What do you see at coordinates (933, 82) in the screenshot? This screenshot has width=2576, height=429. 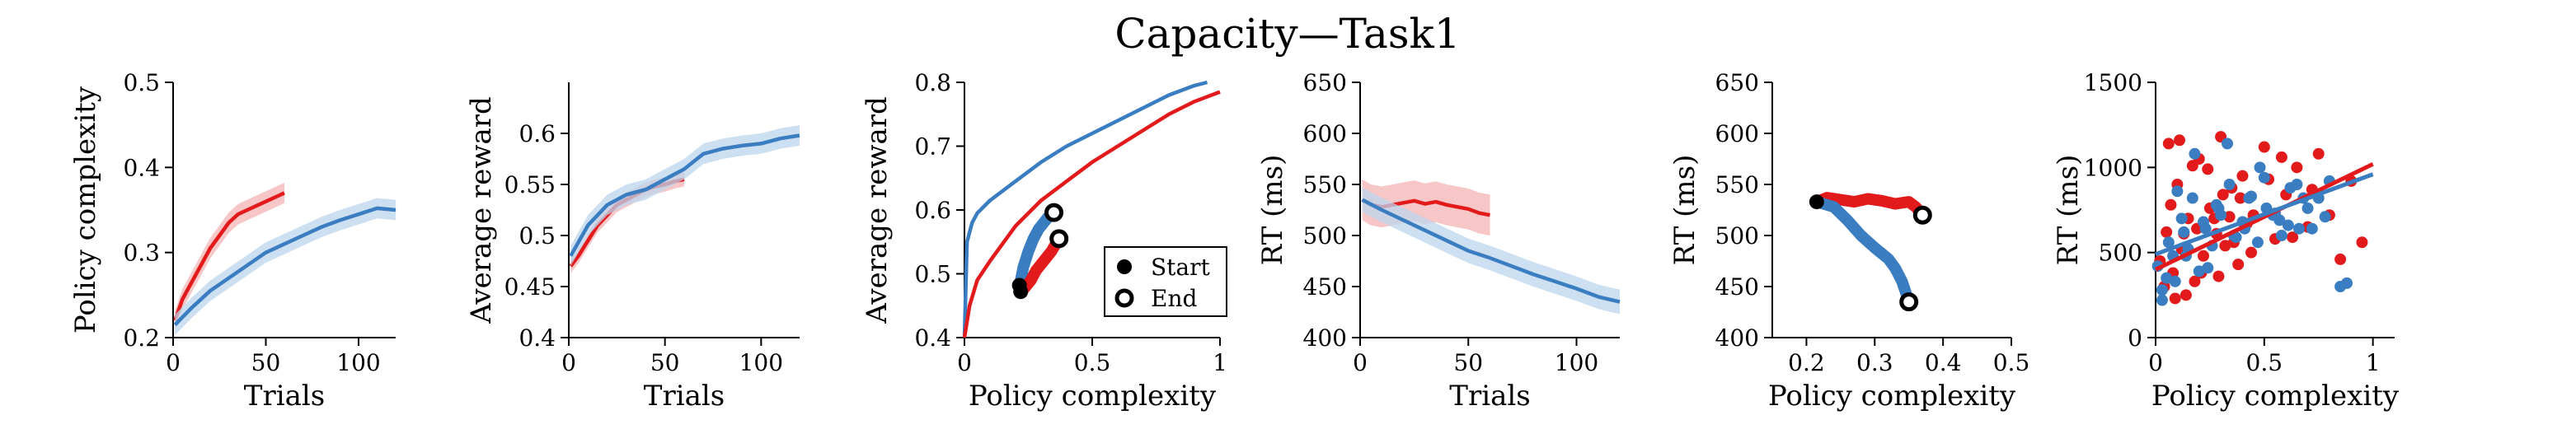 I see `y-tick-label: 0.8` at bounding box center [933, 82].